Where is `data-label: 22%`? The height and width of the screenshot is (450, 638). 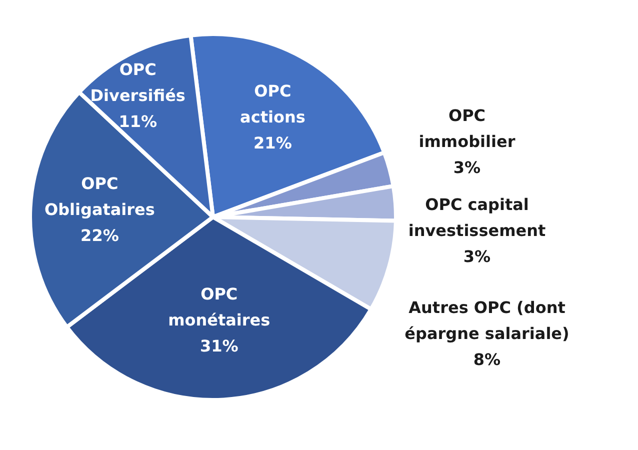
data-label: 22% is located at coordinates (99, 236).